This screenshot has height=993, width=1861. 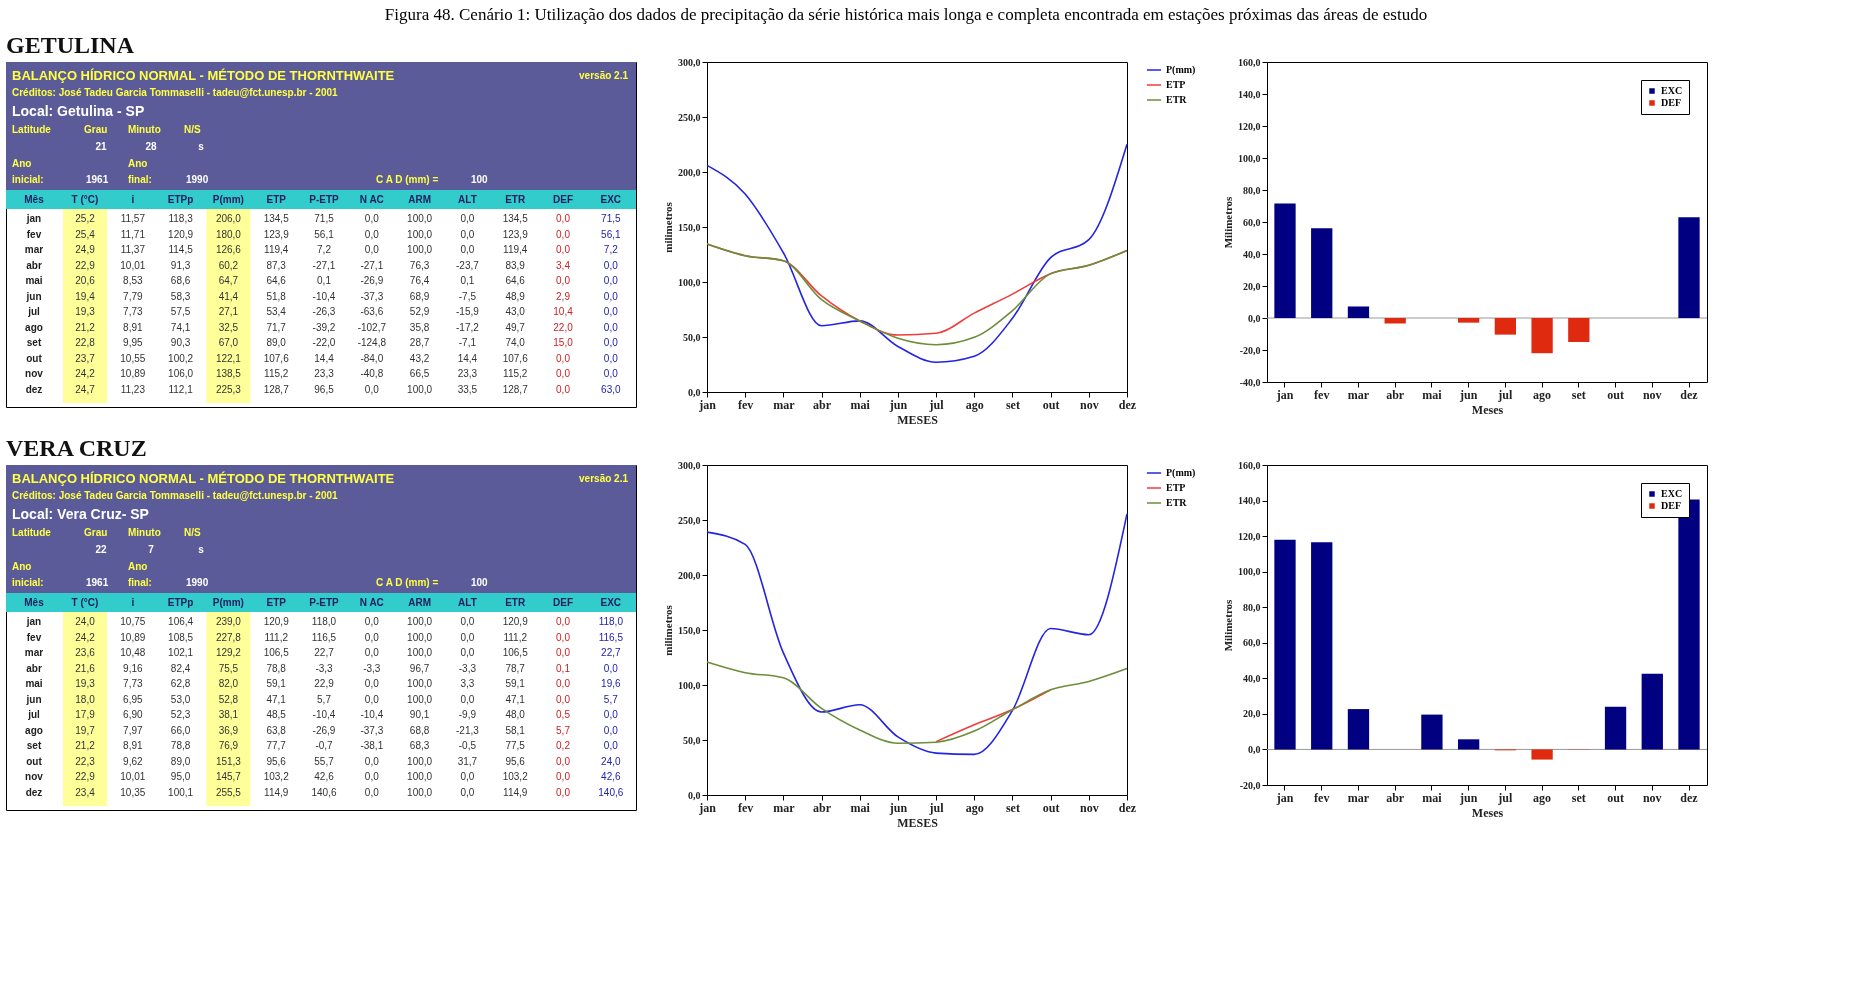 What do you see at coordinates (228, 327) in the screenshot?
I see `text: 32,5` at bounding box center [228, 327].